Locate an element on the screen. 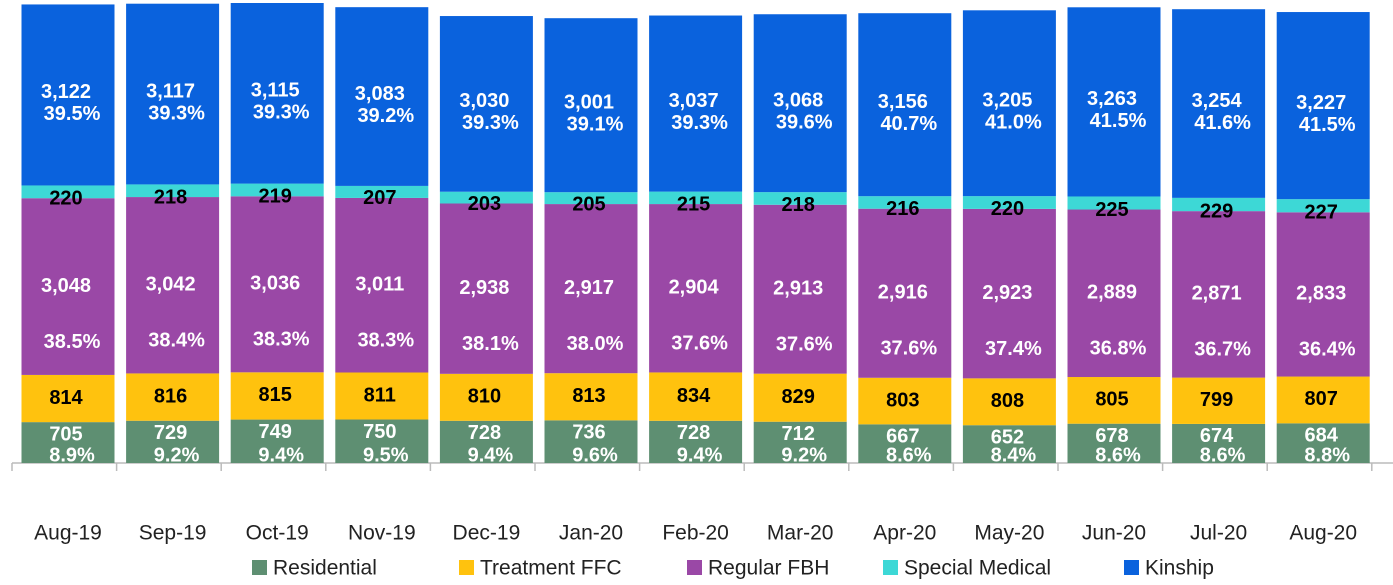 This screenshot has height=585, width=1393. data-label: 2,917 is located at coordinates (589, 288).